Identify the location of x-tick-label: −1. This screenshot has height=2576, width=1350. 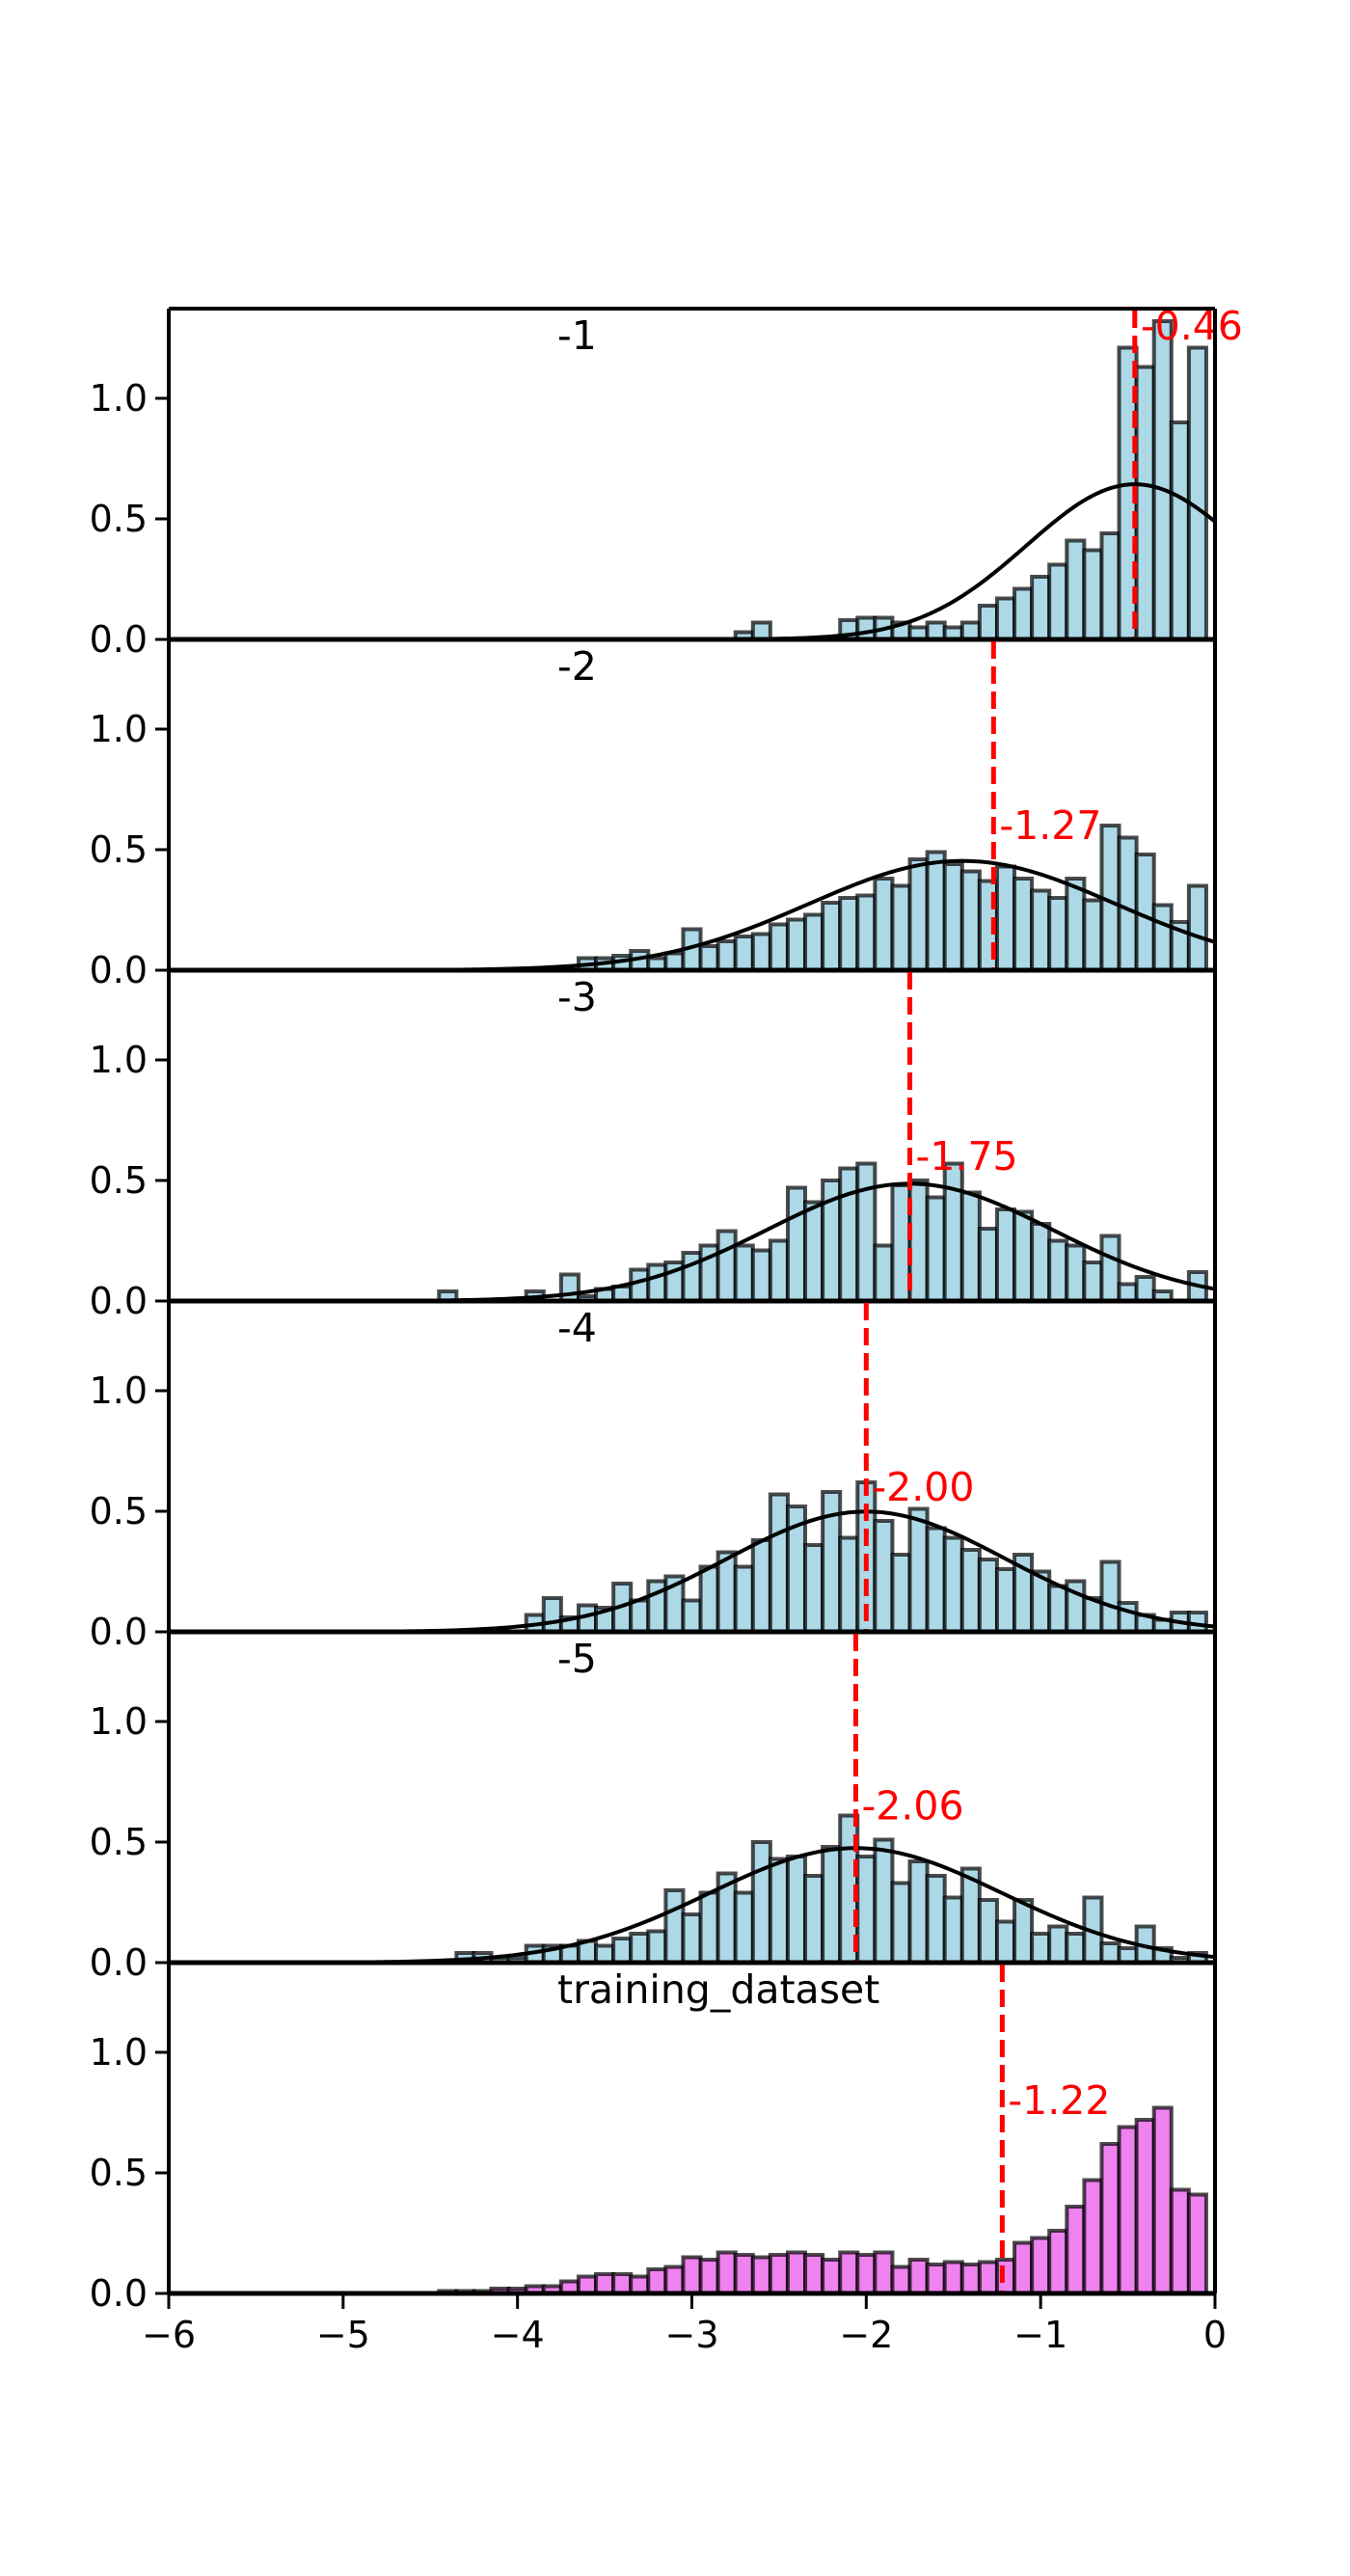
(1040, 2335).